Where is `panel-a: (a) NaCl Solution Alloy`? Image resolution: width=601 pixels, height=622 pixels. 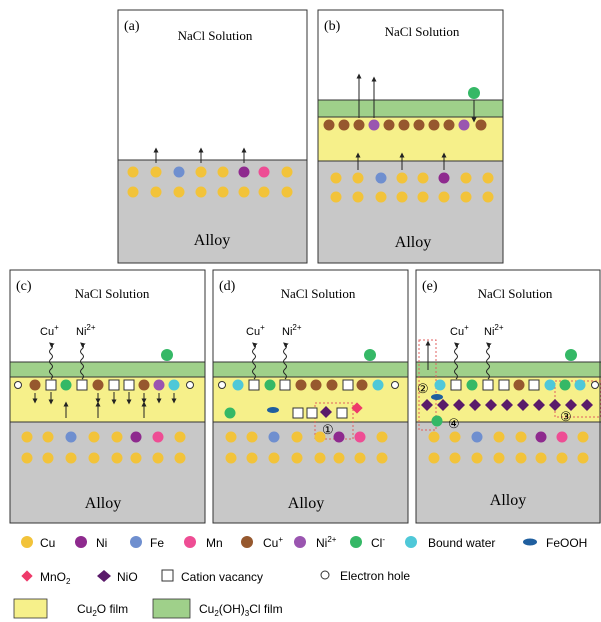
panel-a: (a) NaCl Solution Alloy is located at coordinates (212, 136).